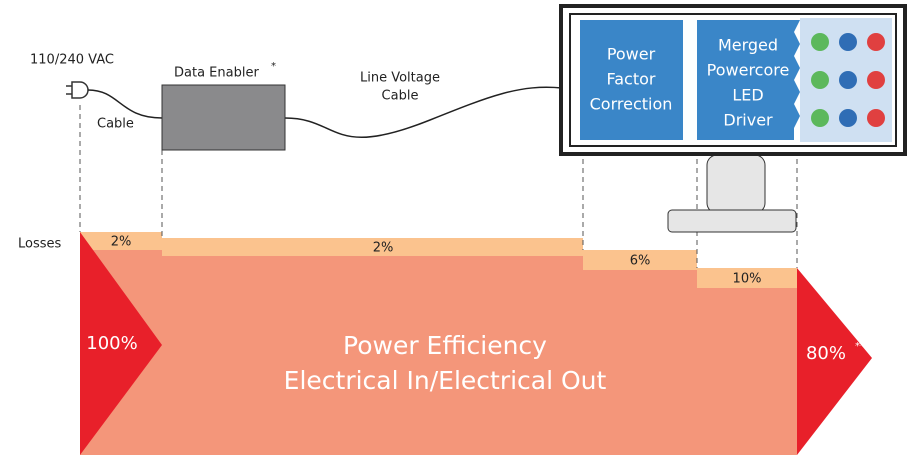 The width and height of the screenshot is (912, 458). I want to click on output-label: 80%, so click(826, 353).